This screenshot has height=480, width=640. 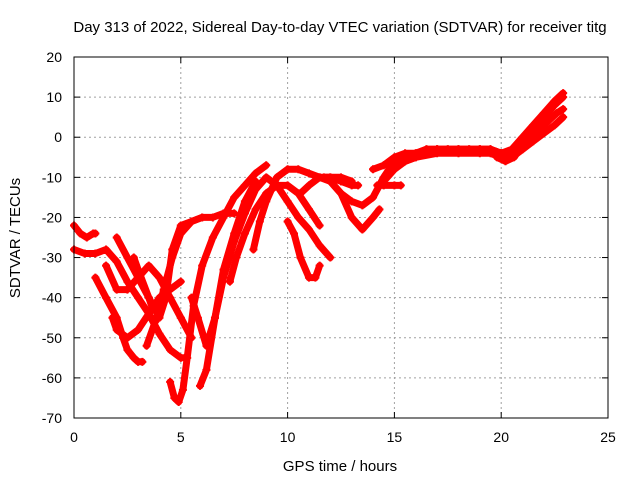 What do you see at coordinates (52, 258) in the screenshot?
I see `y-tick-label: -30` at bounding box center [52, 258].